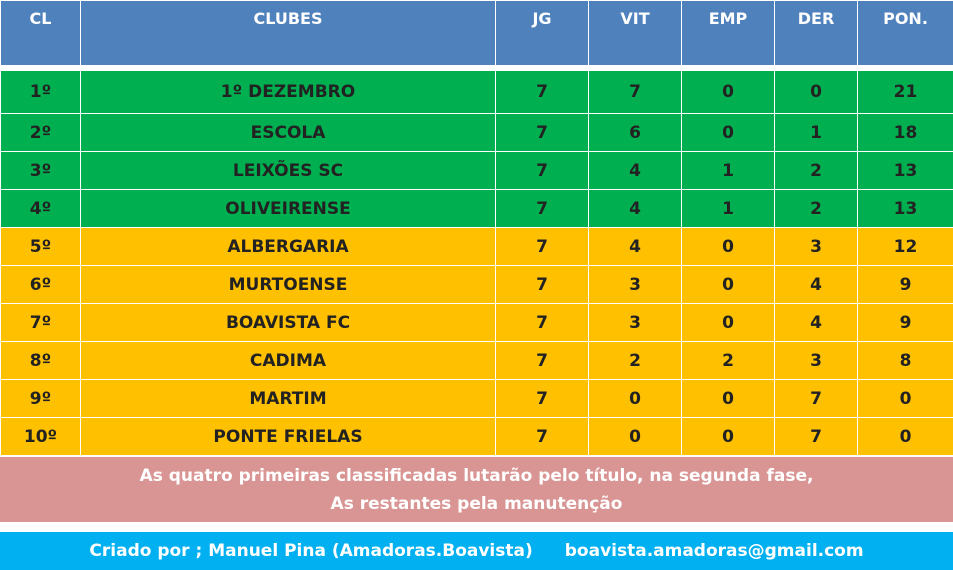  I want to click on cell-vit: 2, so click(635, 360).